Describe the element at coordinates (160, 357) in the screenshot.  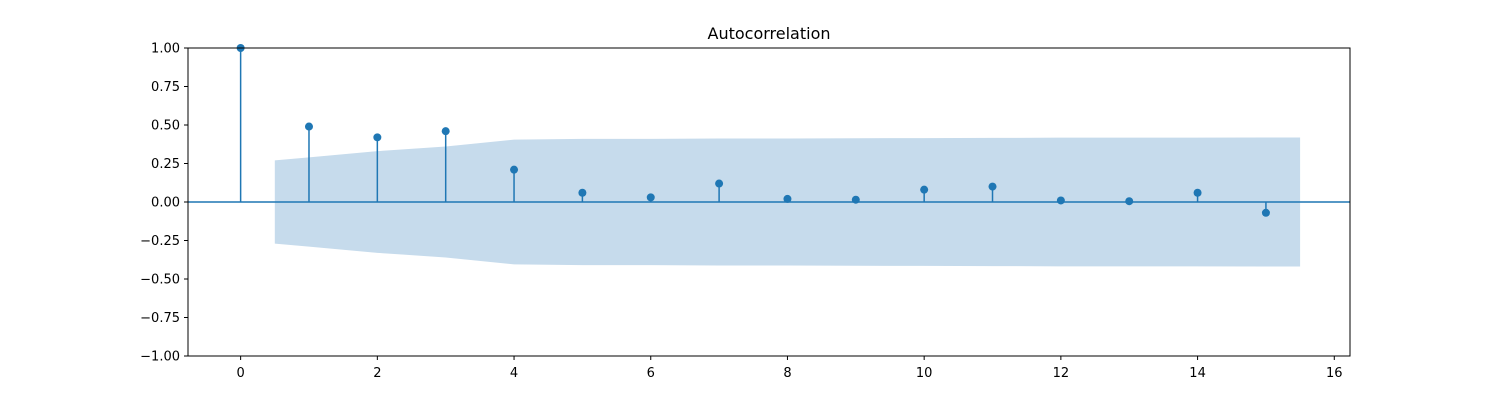
I see `y-tick-label: −1.00` at that location.